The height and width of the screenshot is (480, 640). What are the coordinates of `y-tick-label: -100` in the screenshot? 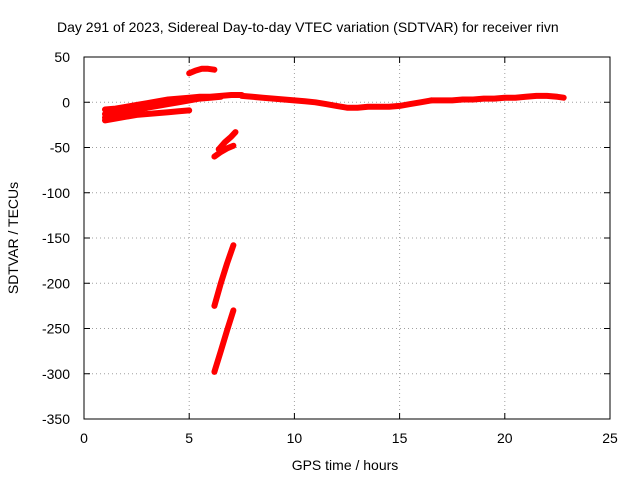 It's located at (56, 193).